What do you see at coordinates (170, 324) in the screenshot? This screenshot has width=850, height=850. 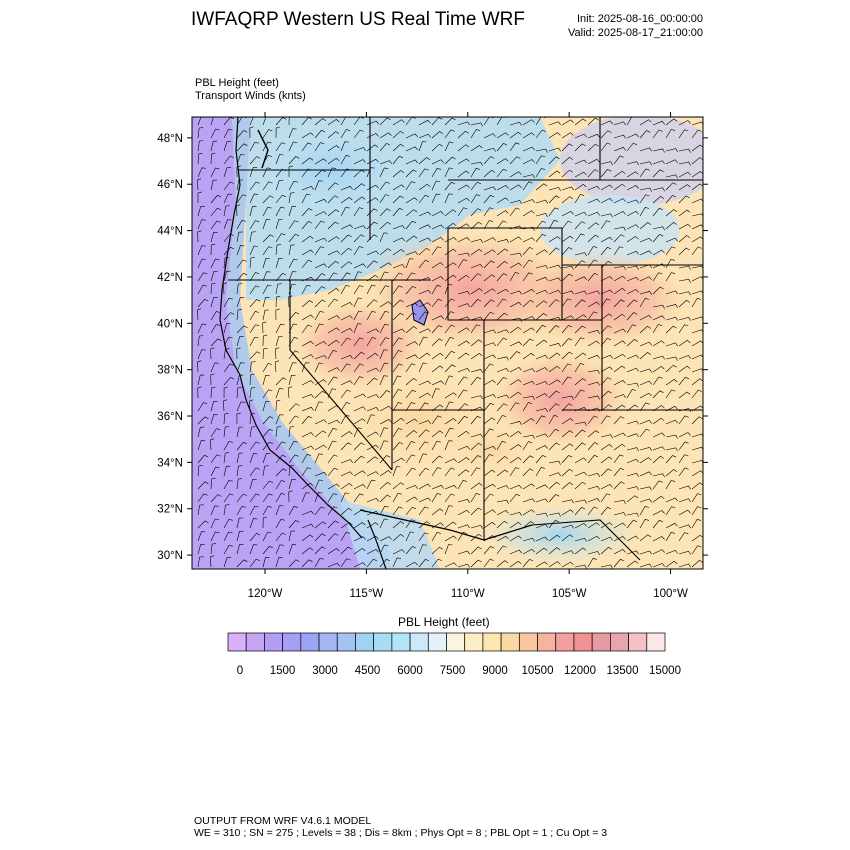 I see `lat-label: 40°N` at bounding box center [170, 324].